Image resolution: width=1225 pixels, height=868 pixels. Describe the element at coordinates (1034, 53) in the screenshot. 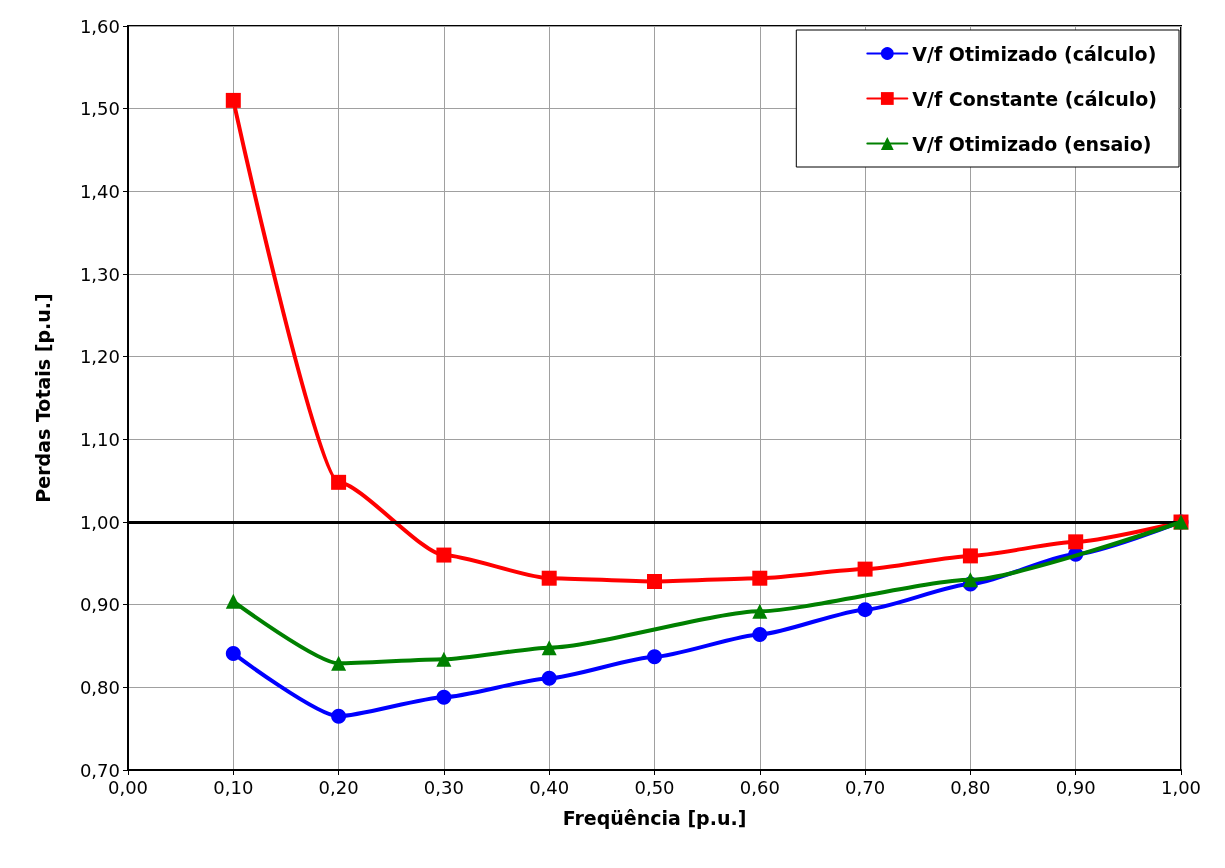

I see `legend-label: V/f Otimizado (cálculo)` at that location.